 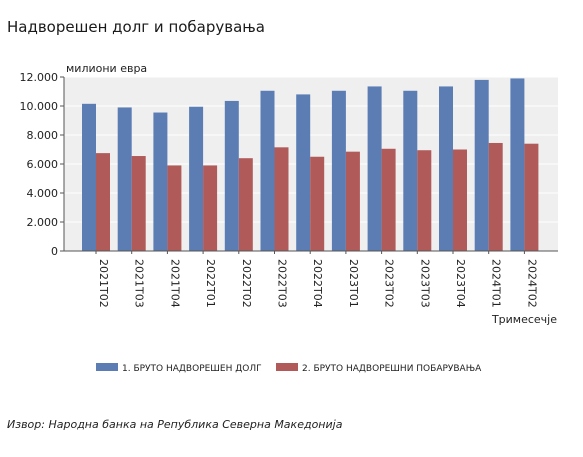 What do you see at coordinates (303, 173) in the screenshot?
I see `bar-1-2022Т04` at bounding box center [303, 173].